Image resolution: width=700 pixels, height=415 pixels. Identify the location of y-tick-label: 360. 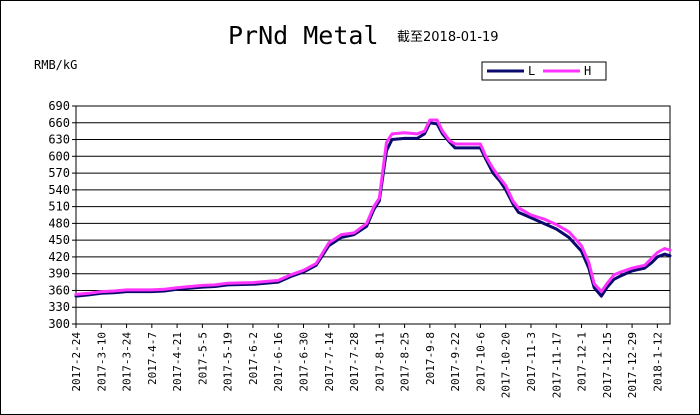
(59, 290).